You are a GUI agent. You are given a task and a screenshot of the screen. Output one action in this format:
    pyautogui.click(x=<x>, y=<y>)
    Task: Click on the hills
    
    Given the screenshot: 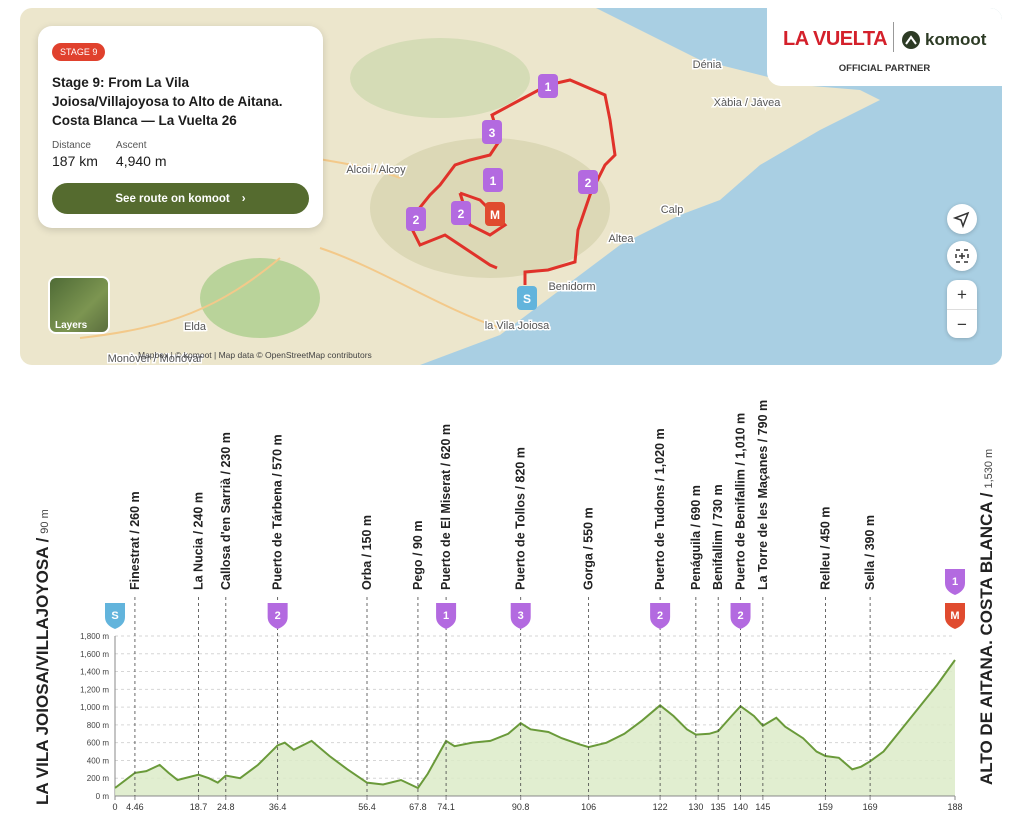 What is the action you would take?
    pyautogui.click(x=440, y=78)
    